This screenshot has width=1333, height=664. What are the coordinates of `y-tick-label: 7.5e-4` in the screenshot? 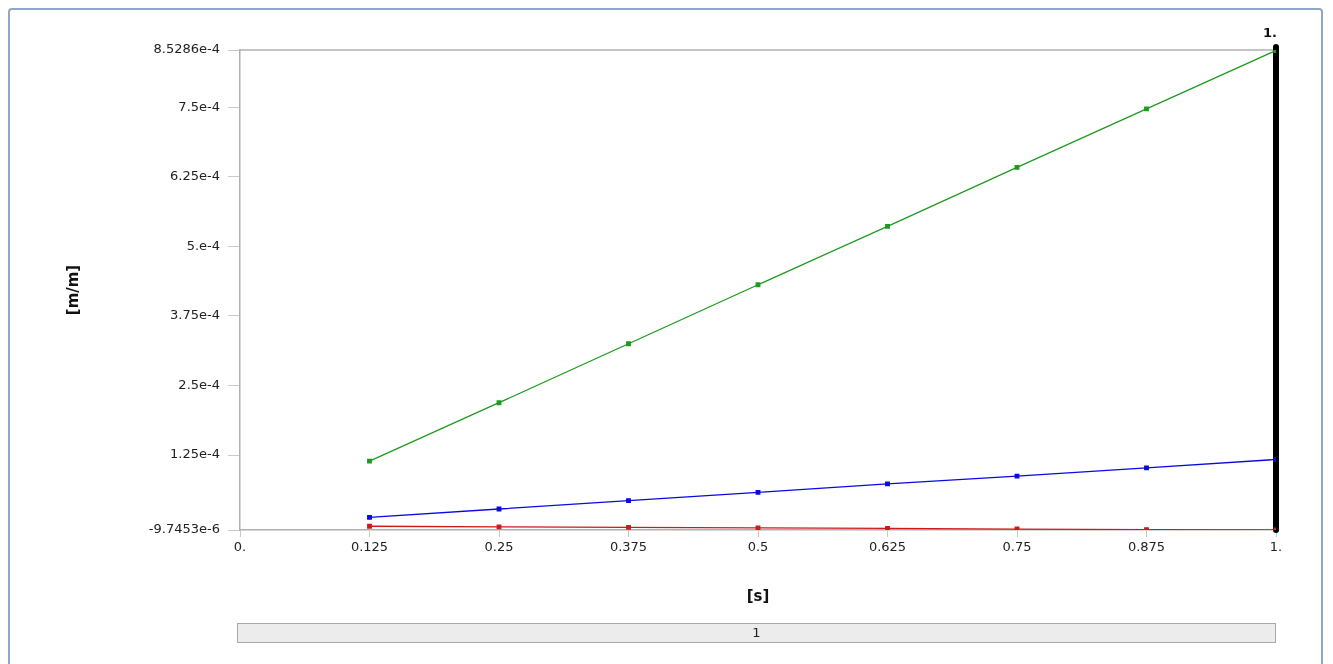 It's located at (199, 106).